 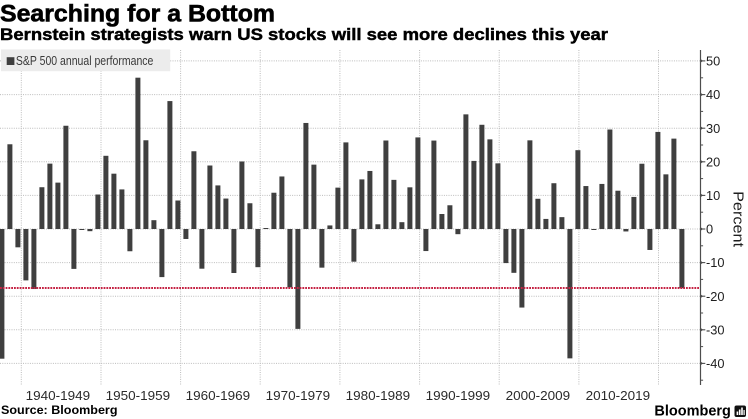 I want to click on svg-text: 1960-1969, so click(x=218, y=395).